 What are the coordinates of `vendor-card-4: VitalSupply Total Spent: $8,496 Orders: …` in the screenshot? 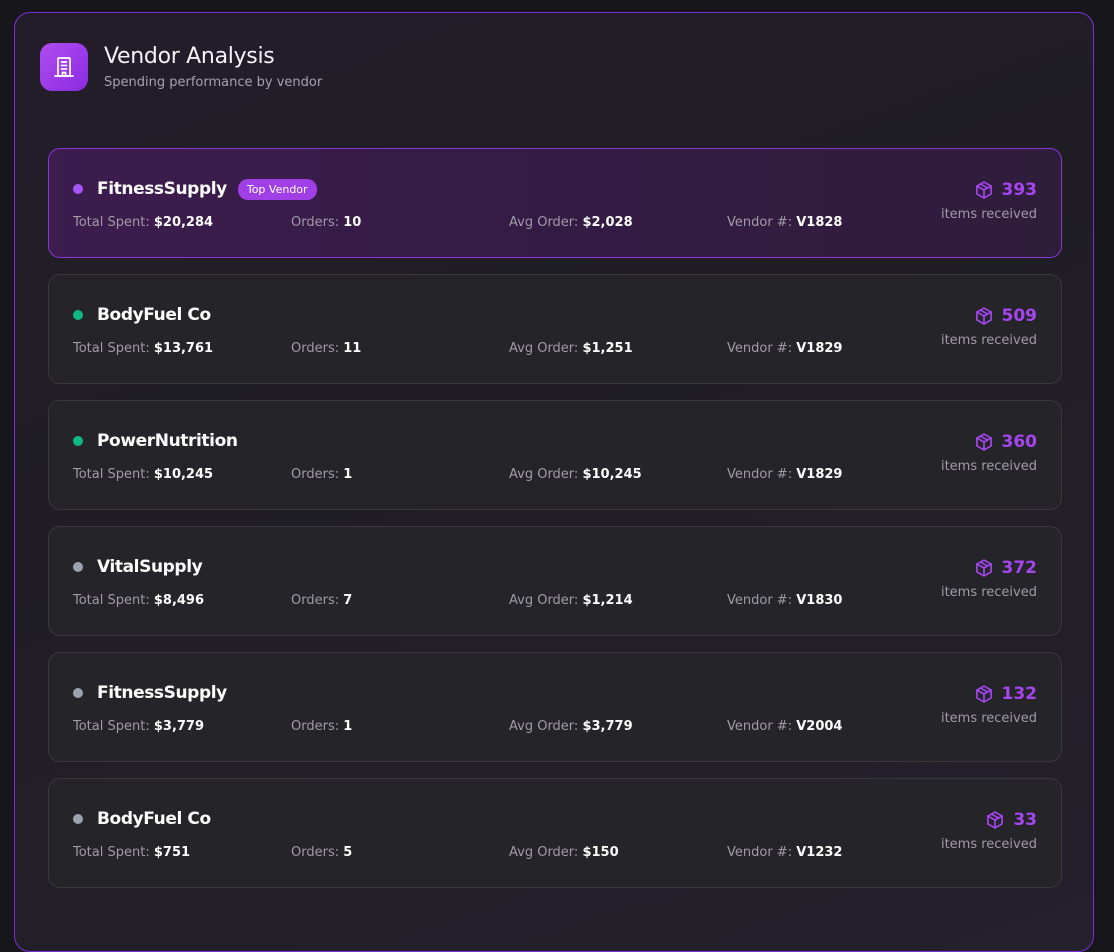 It's located at (555, 581).